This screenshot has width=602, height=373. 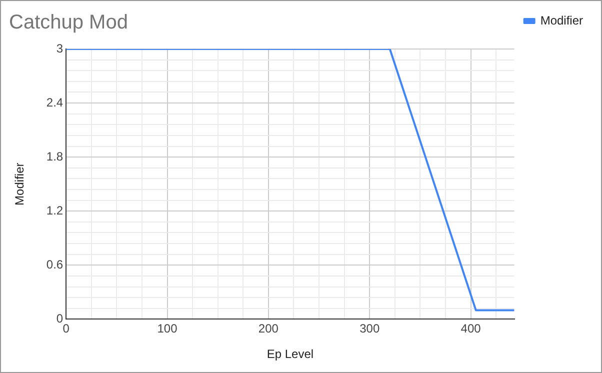 I want to click on x-tick-label: 400, so click(x=471, y=329).